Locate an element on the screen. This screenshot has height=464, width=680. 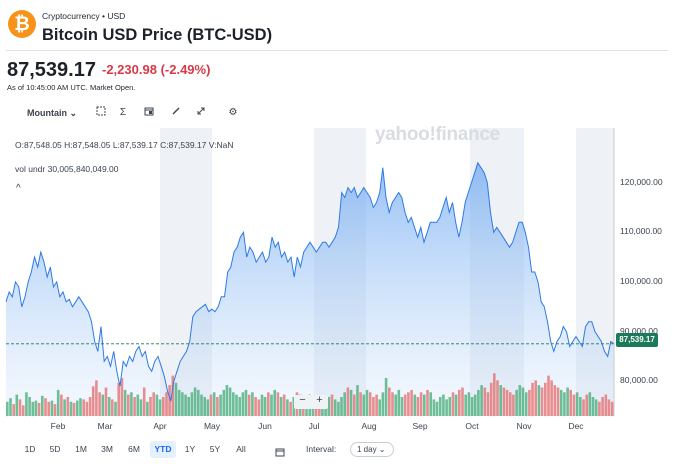
volume-readout: vol undr 30,005,840,049.00 is located at coordinates (67, 169).